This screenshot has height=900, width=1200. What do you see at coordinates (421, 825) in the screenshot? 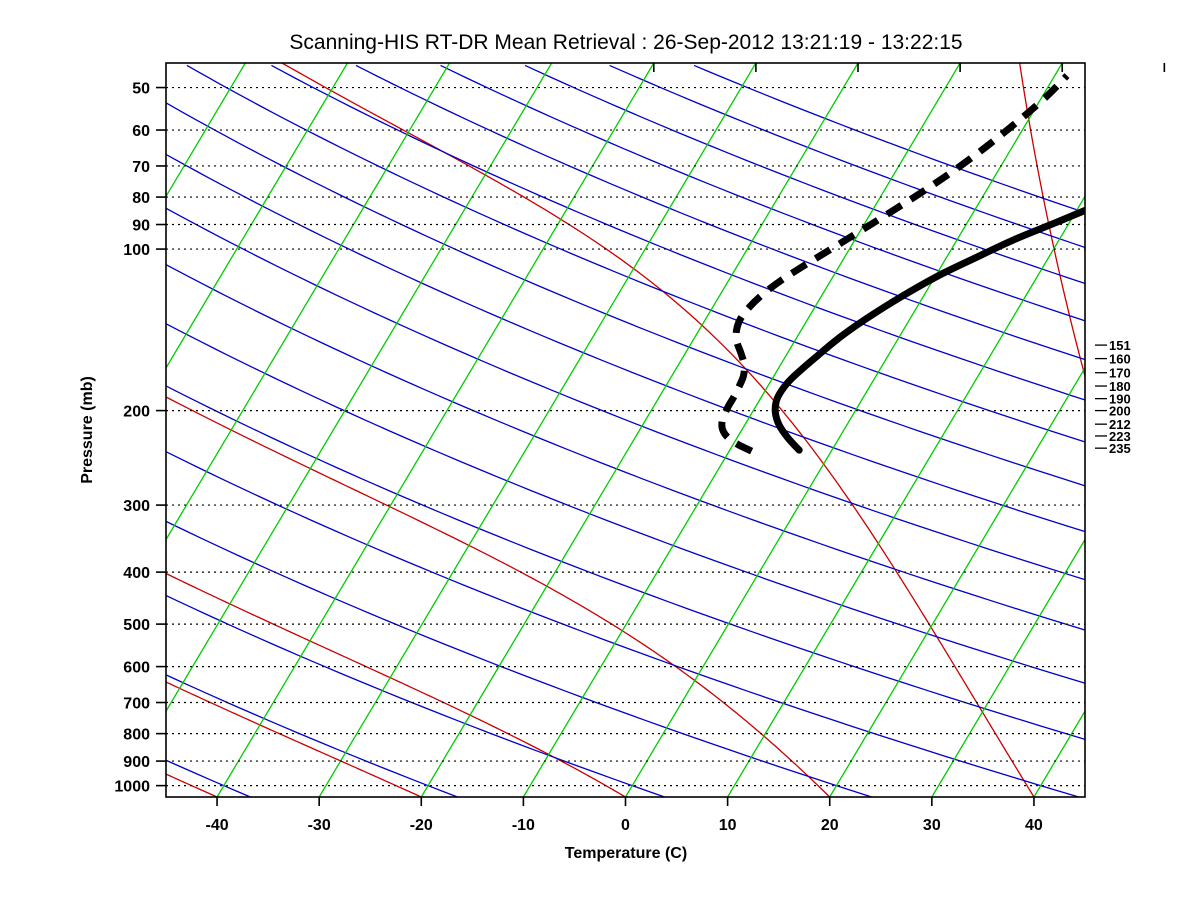
I see `x-tick-label: -20` at bounding box center [421, 825].